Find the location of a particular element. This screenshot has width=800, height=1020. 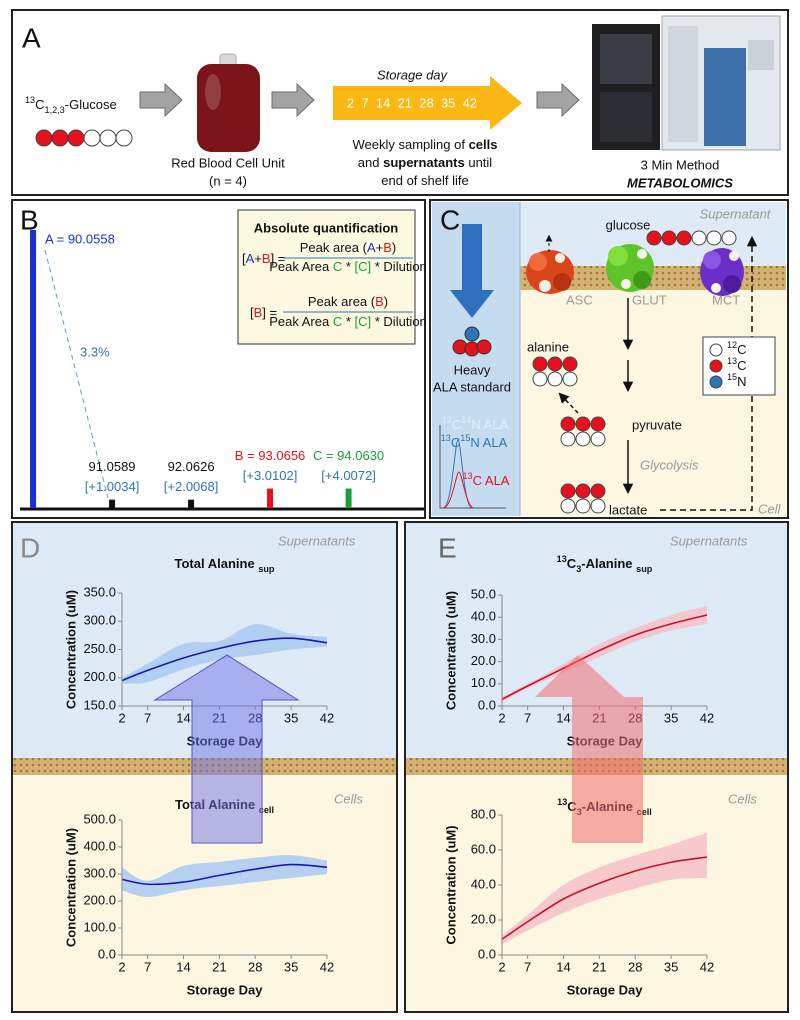

text-run: C ALA is located at coordinates (491, 480).